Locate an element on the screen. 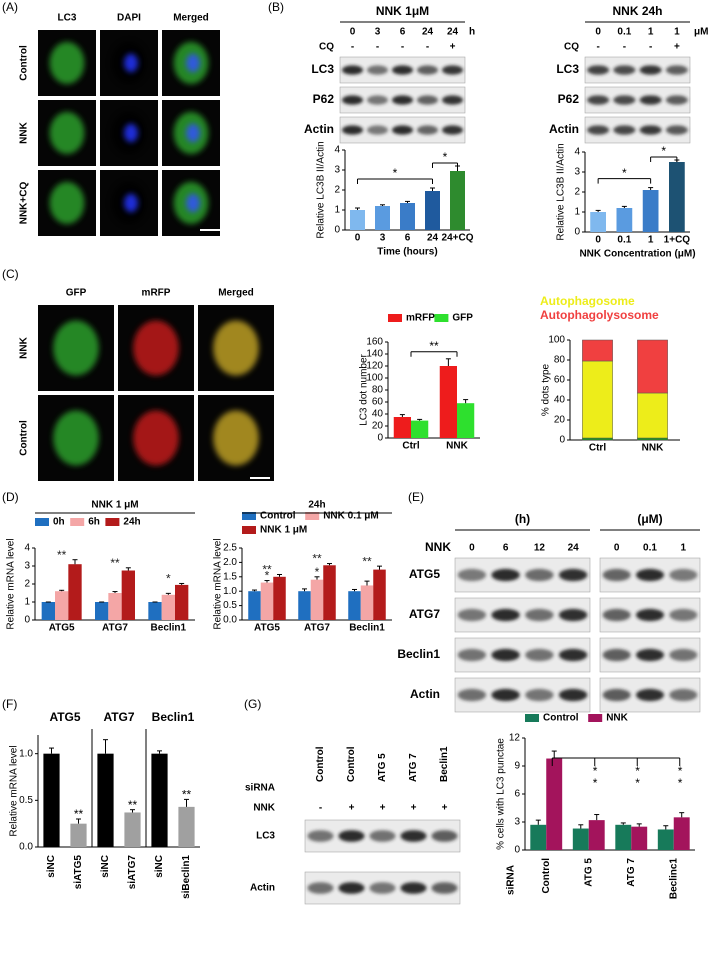  legend-label: mRFP is located at coordinates (420, 318).